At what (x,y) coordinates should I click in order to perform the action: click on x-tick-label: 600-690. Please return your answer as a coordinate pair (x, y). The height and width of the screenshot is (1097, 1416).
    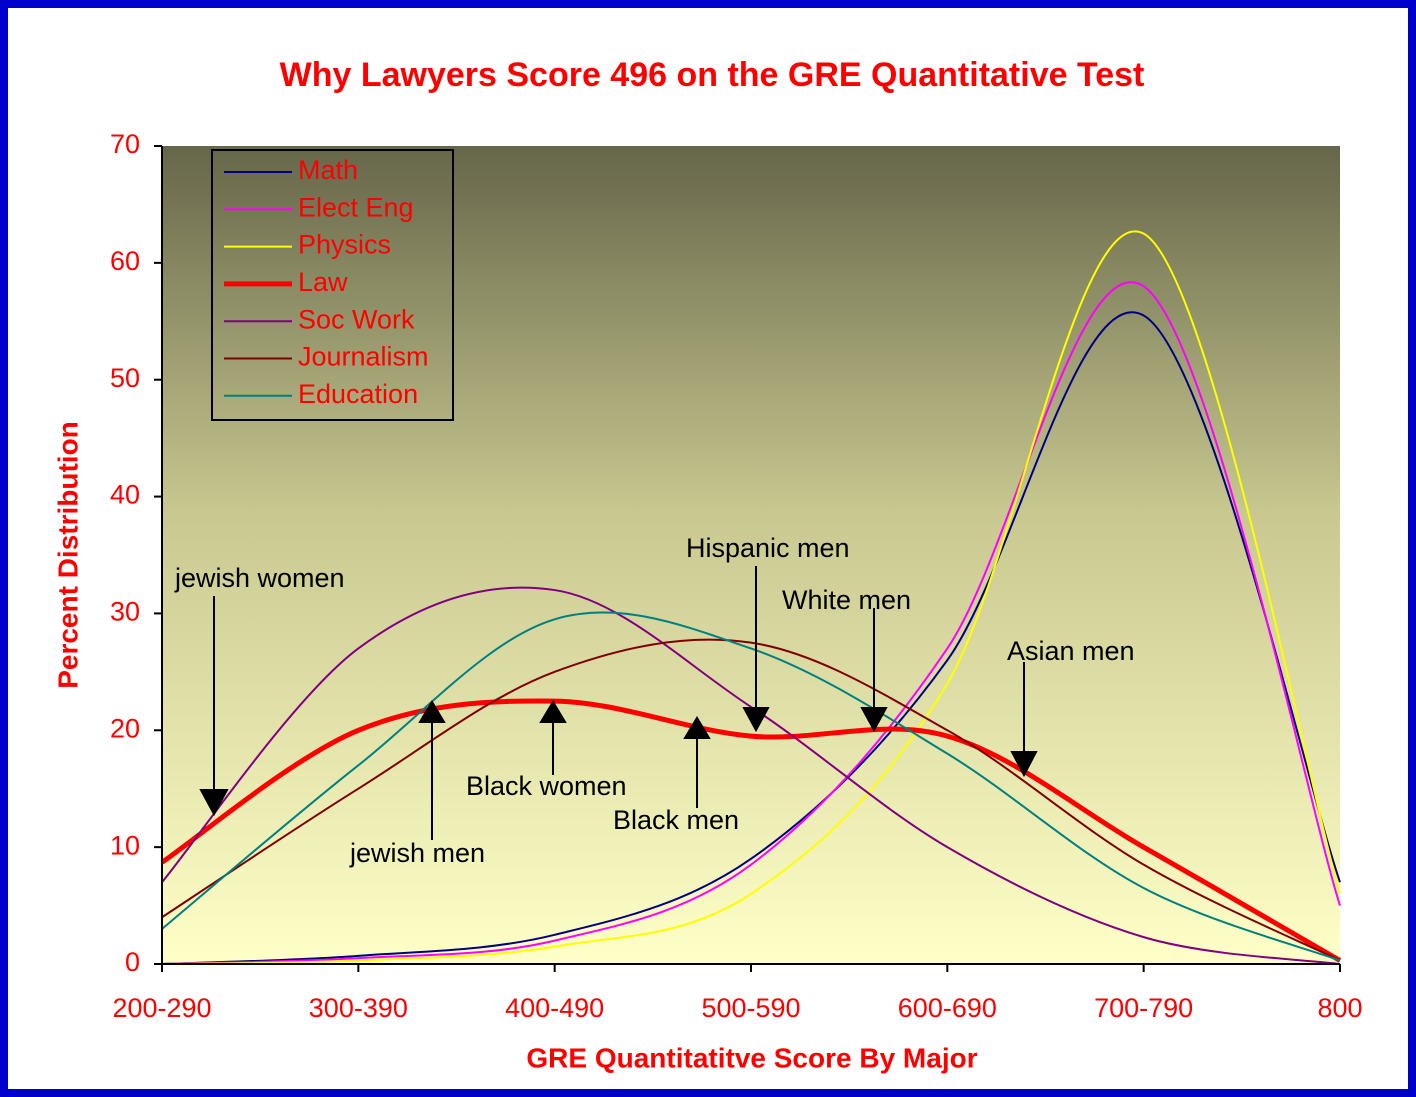
    Looking at the image, I should click on (947, 1008).